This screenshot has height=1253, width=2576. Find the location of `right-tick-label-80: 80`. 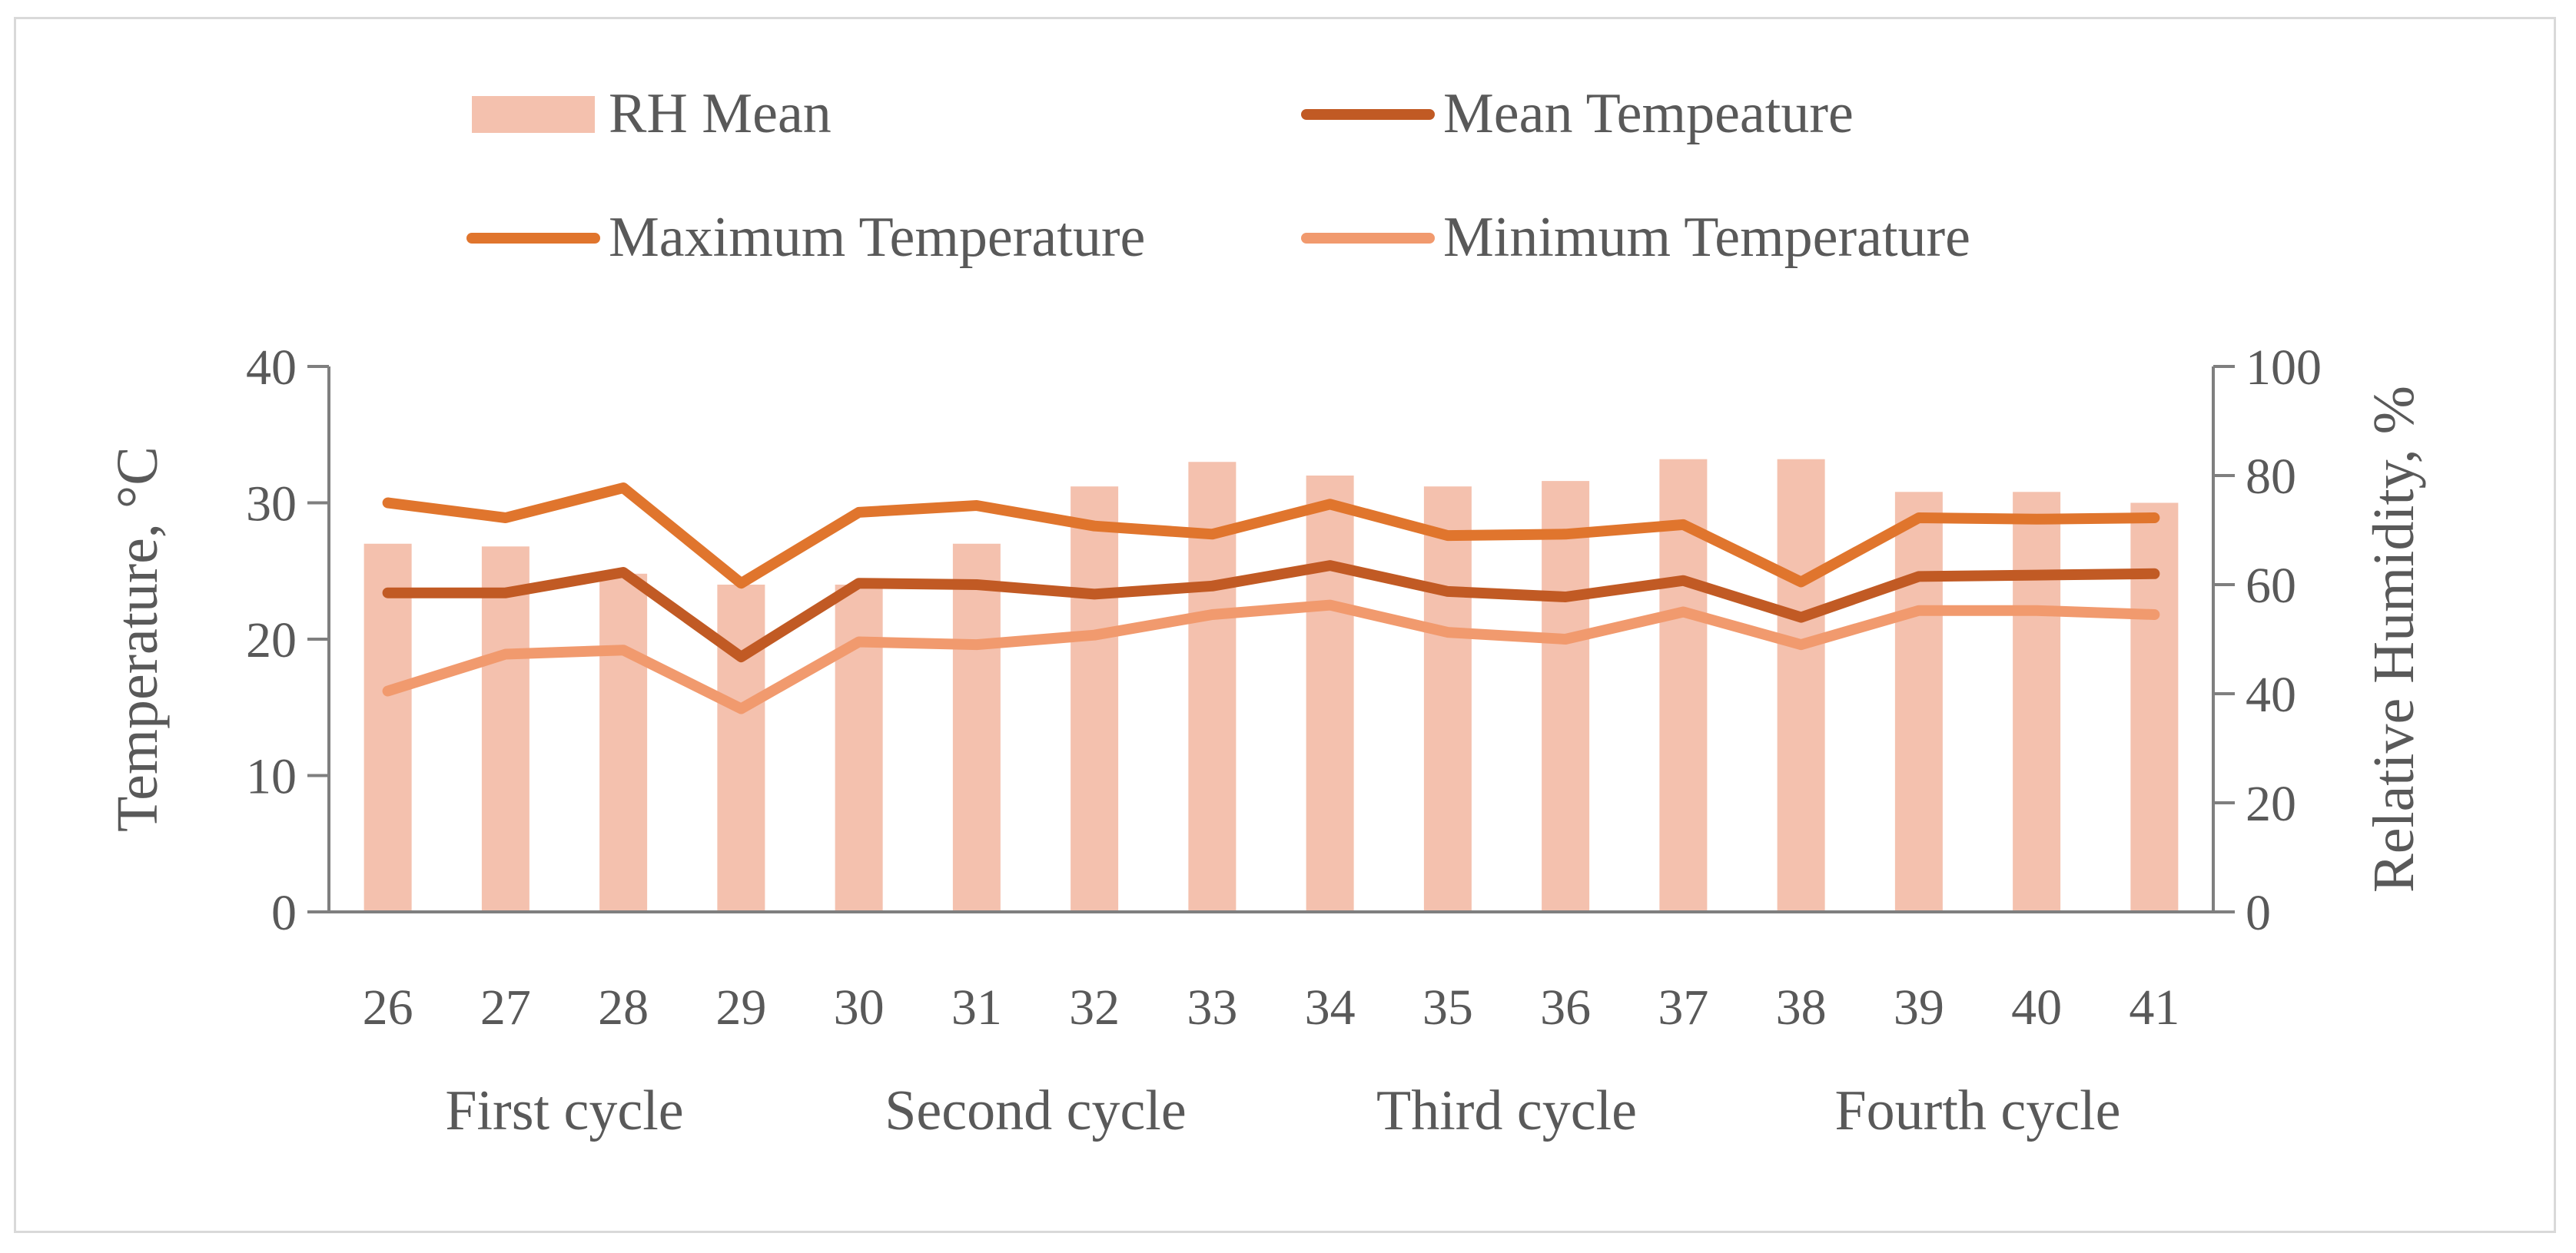

right-tick-label-80: 80 is located at coordinates (2271, 477).